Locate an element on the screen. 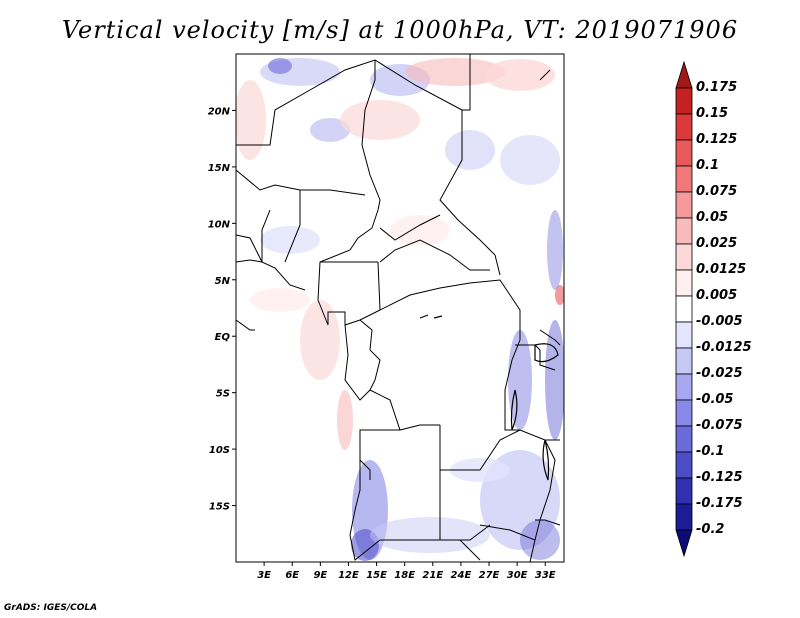 This screenshot has width=800, height=618. lon-tick-label: 27E is located at coordinates (489, 575).